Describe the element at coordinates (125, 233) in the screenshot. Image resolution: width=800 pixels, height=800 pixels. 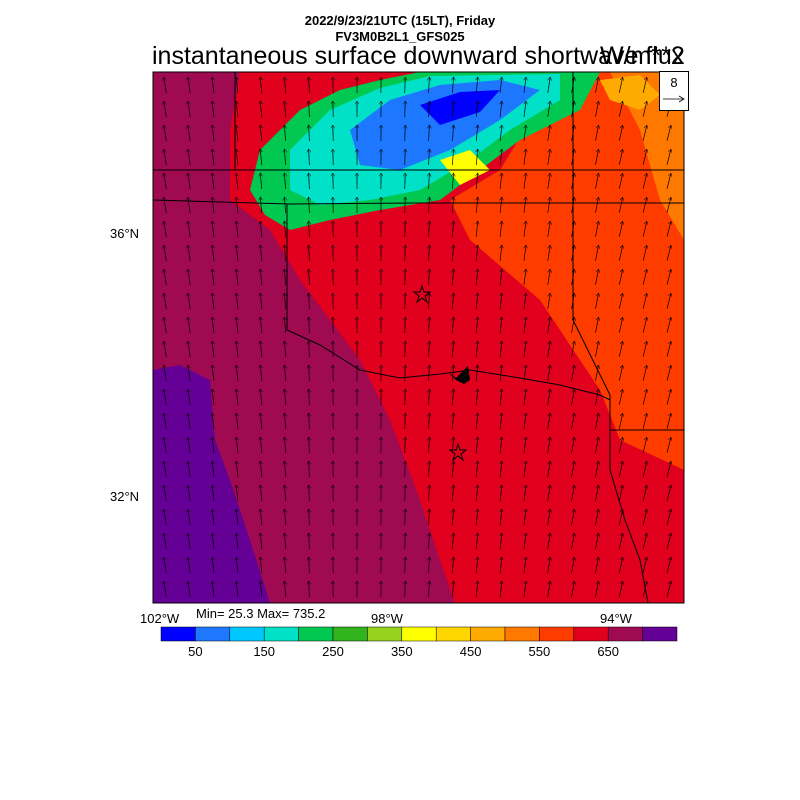
I see `lat-label-36: 36°N` at that location.